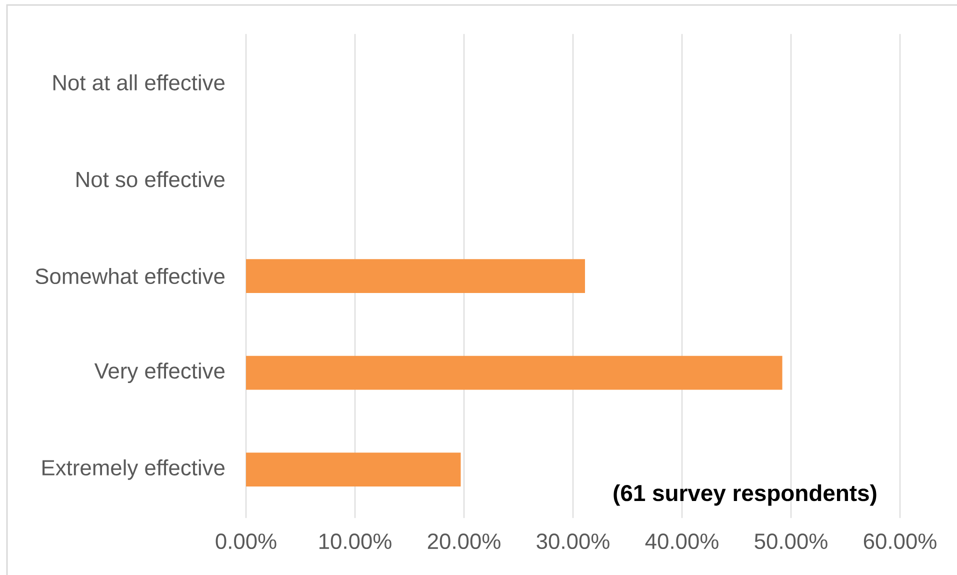 Image resolution: width=957 pixels, height=575 pixels. What do you see at coordinates (139, 82) in the screenshot?
I see `y-tick-label: Not at all effective` at bounding box center [139, 82].